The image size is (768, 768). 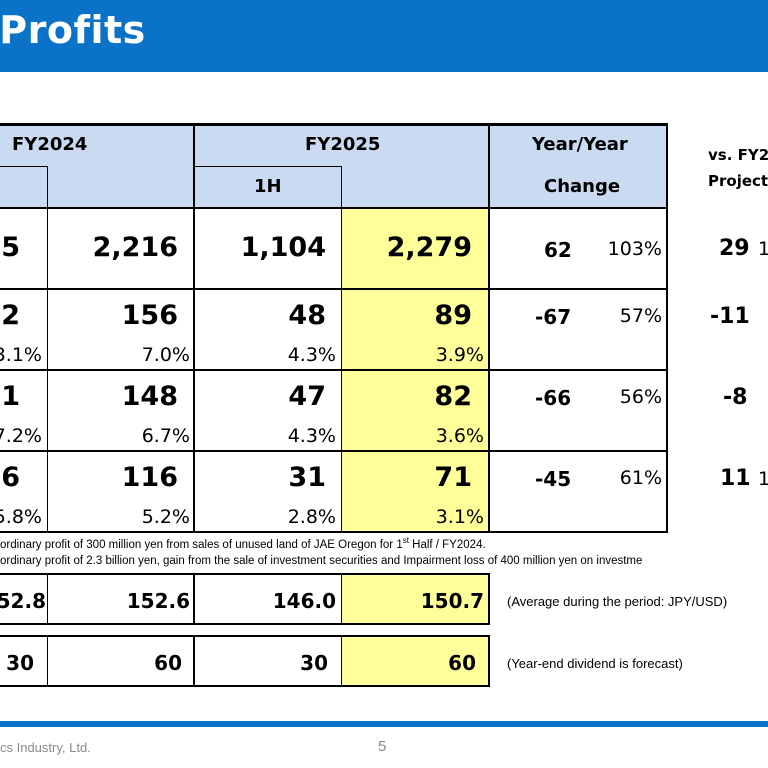 I want to click on dividend-highlight, so click(x=415, y=661).